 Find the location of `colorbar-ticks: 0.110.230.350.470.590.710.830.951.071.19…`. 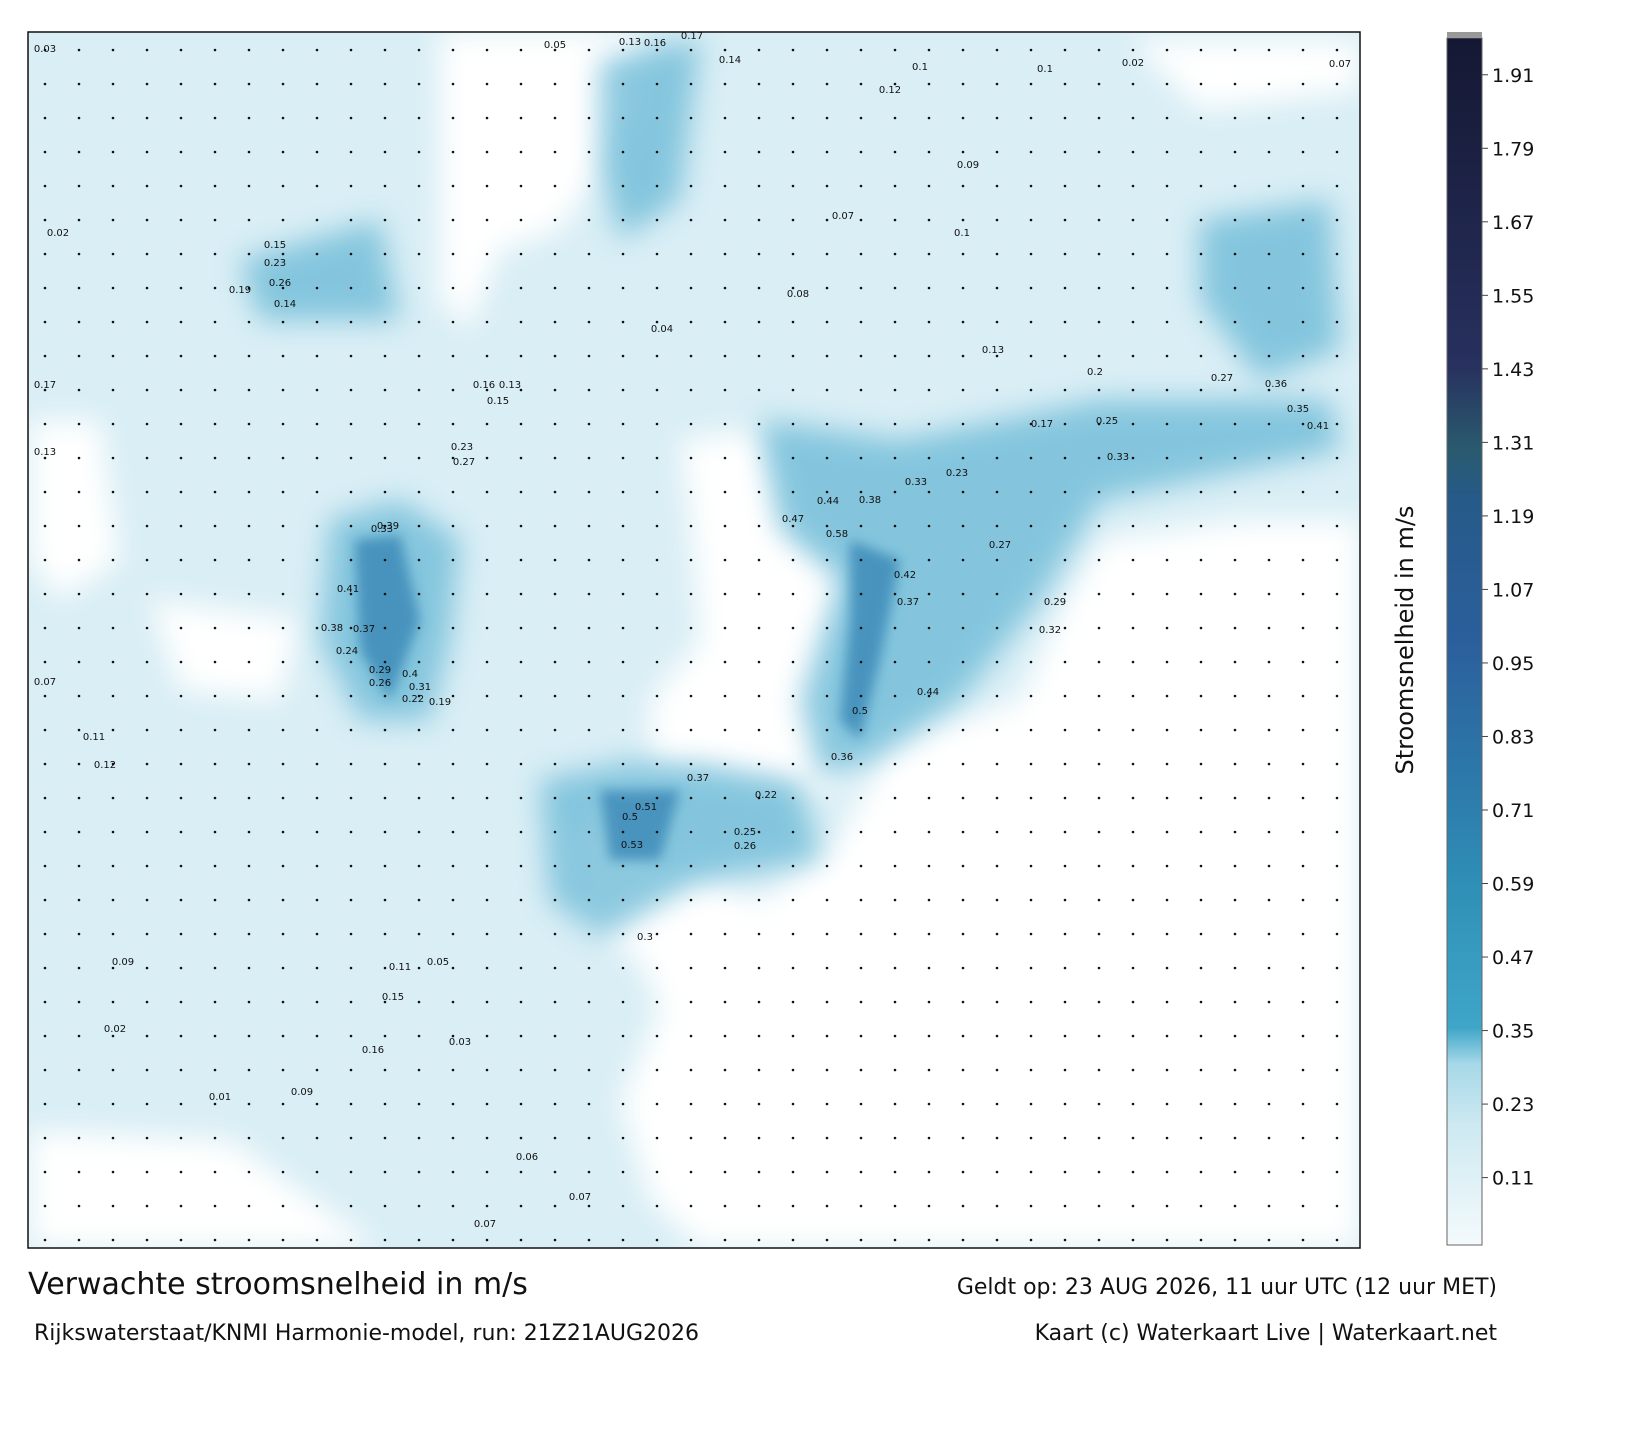

colorbar-ticks: 0.110.230.350.470.590.710.830.951.071.19… is located at coordinates (1508, 627).